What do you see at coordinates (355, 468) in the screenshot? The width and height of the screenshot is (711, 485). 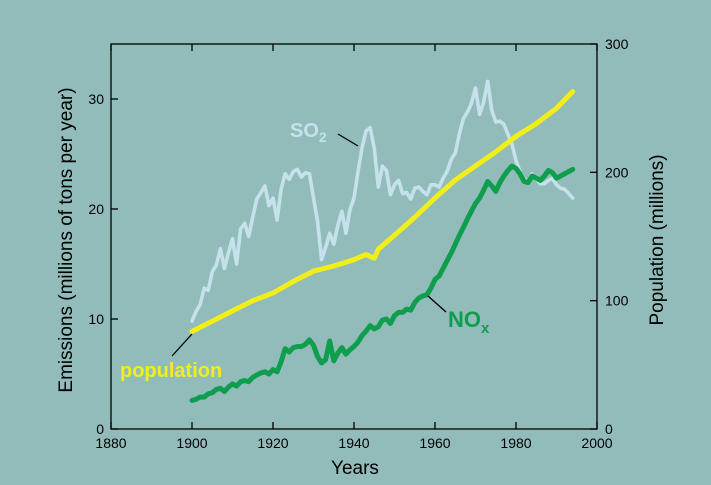 I see `x-axis-title: Years` at bounding box center [355, 468].